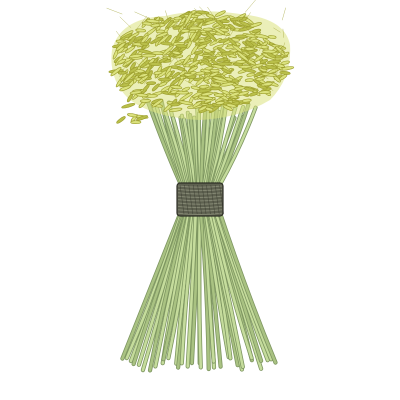  I want to click on twine-binding-band, so click(200, 199).